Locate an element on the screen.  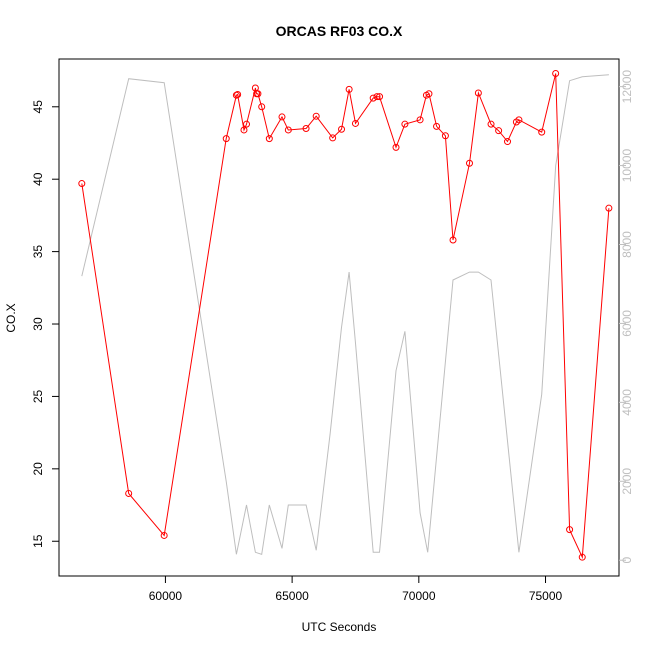
y-right-tick-label: 6000 is located at coordinates (627, 323).